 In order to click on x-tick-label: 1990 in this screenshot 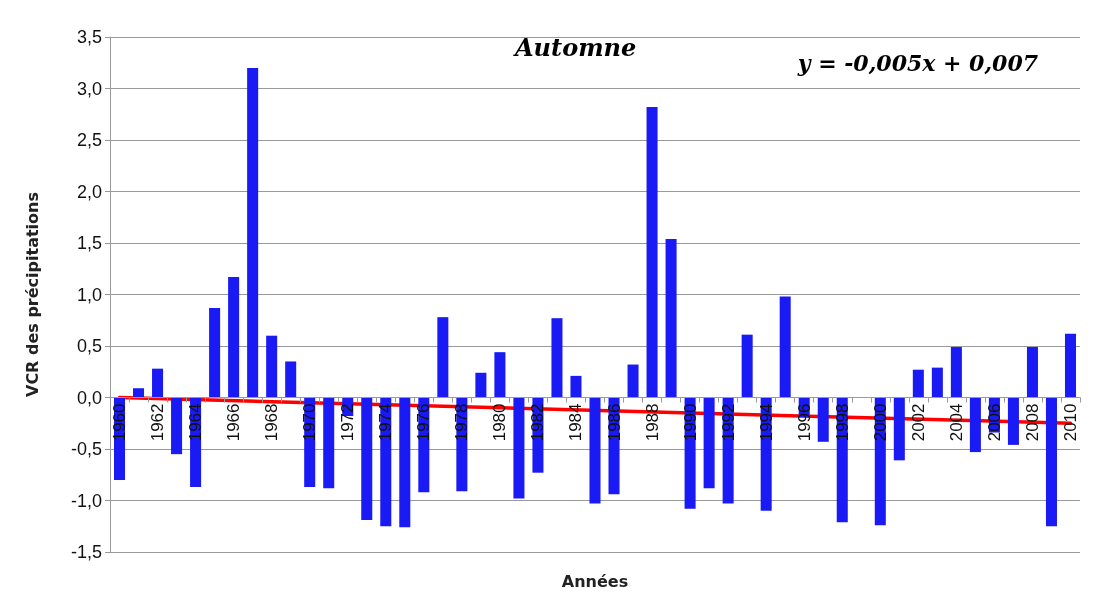, I will do `click(690, 422)`.